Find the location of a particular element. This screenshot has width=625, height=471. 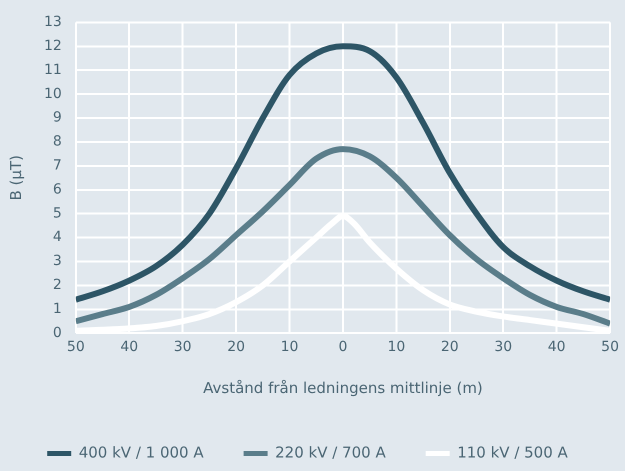

legend-label: 400 kV / 1 000 A is located at coordinates (141, 452).